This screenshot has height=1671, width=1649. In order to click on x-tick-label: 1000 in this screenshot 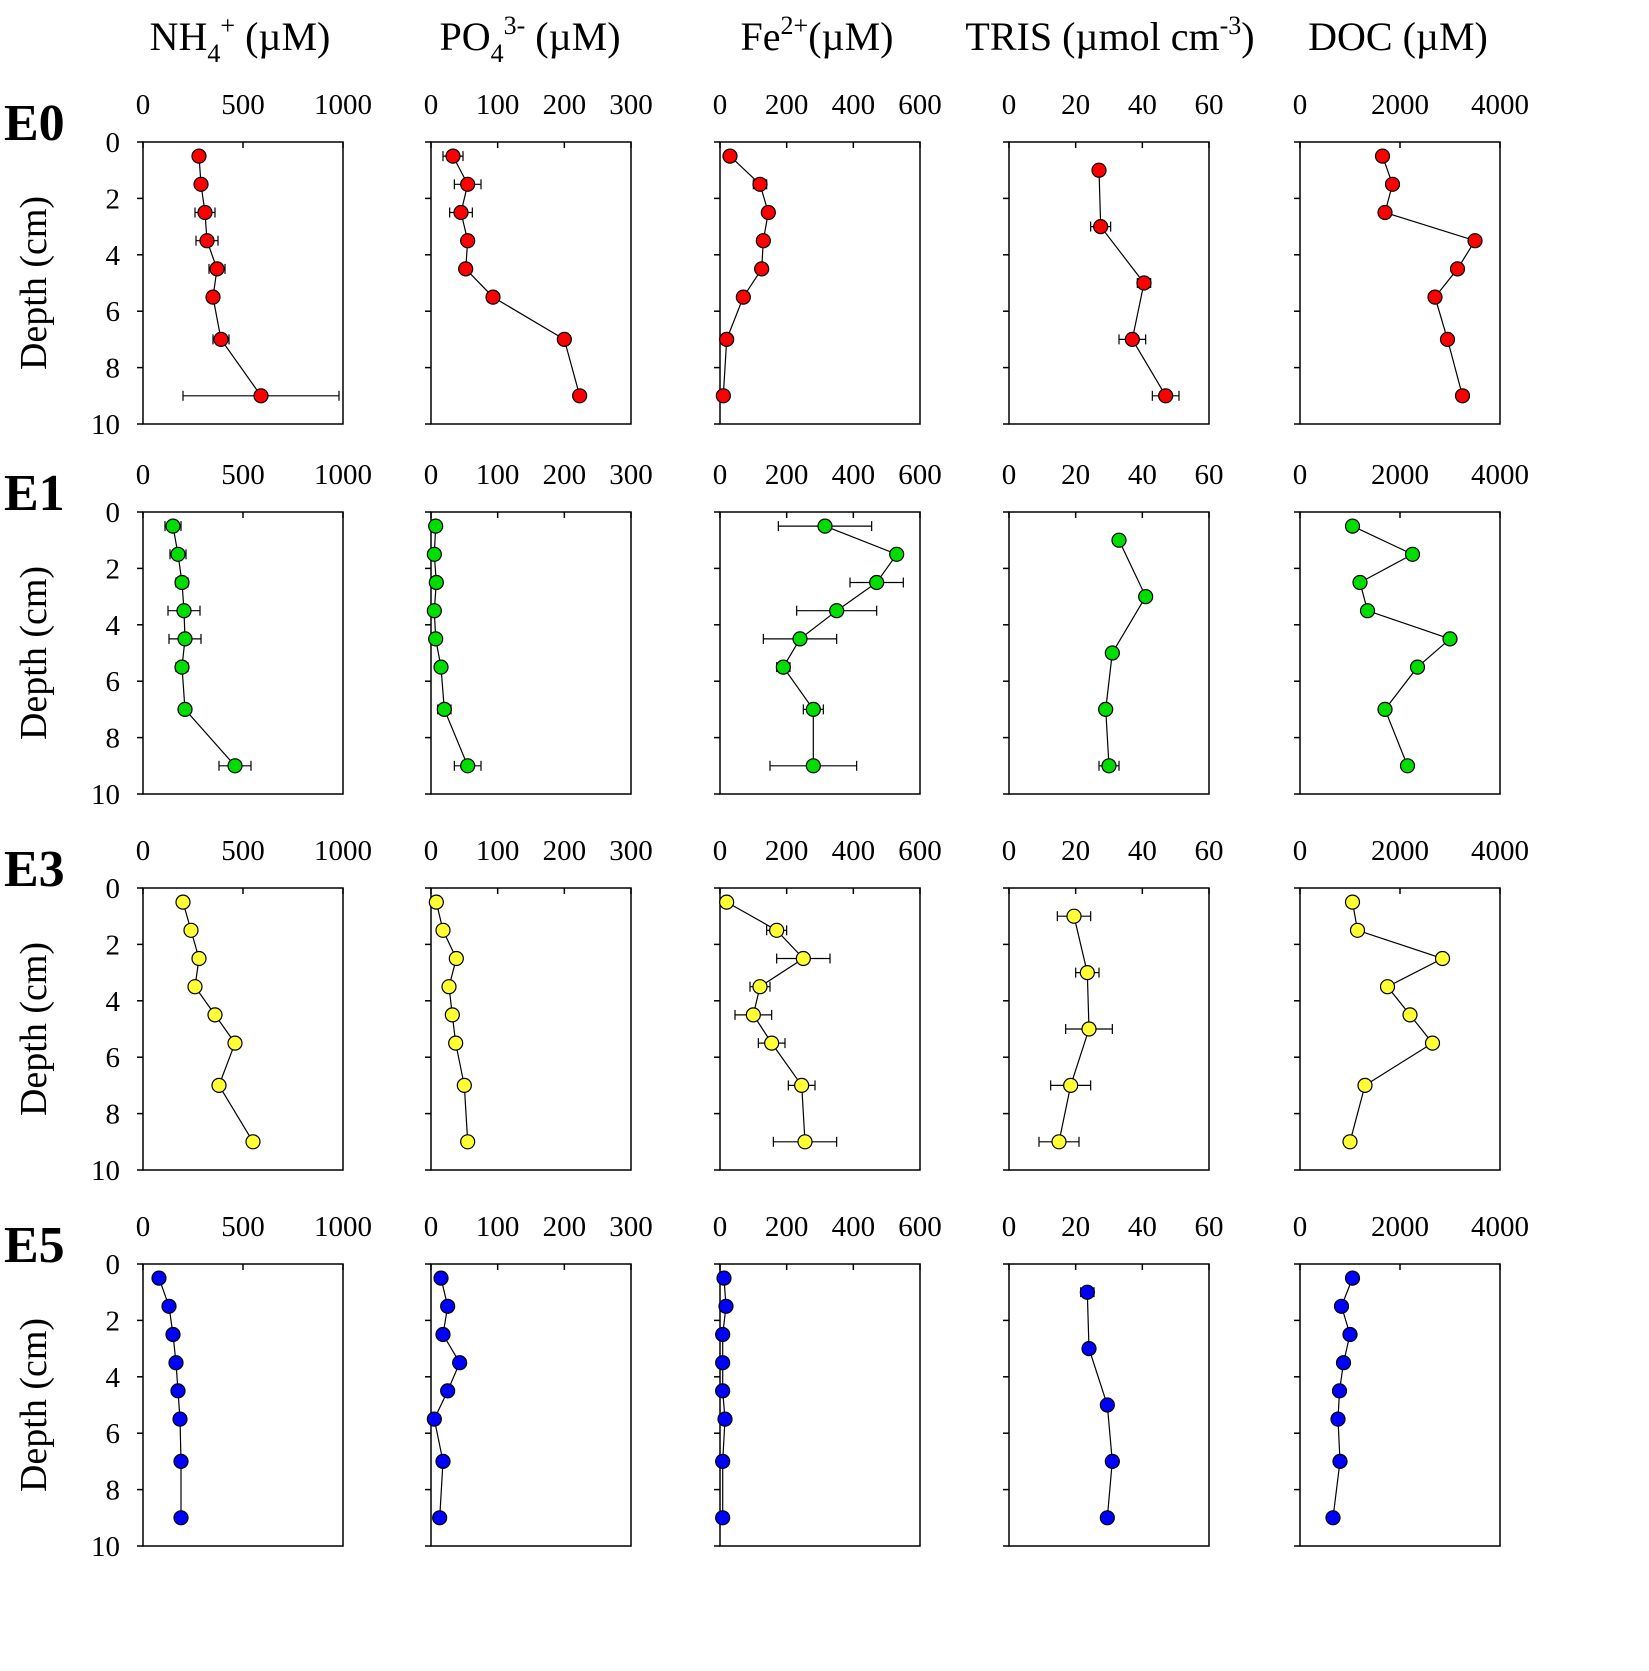, I will do `click(343, 475)`.